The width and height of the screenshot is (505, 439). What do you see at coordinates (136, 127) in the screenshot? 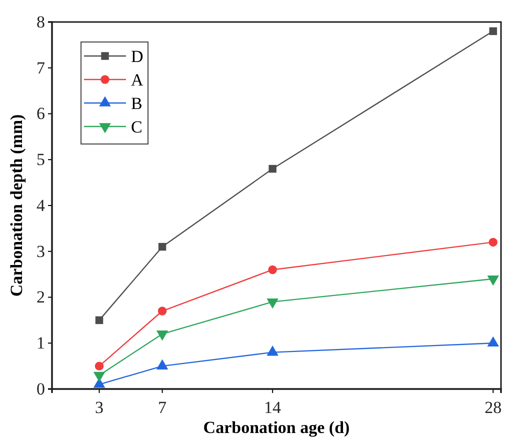
I see `legend-label: C` at bounding box center [136, 127].